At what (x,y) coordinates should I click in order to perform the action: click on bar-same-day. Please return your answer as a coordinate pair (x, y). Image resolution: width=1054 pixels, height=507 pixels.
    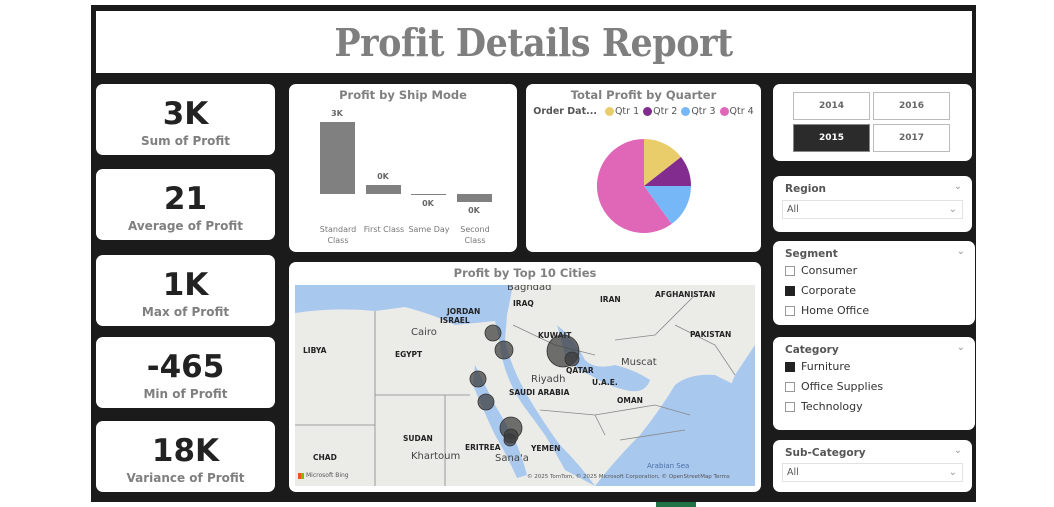
    Looking at the image, I should click on (428, 194).